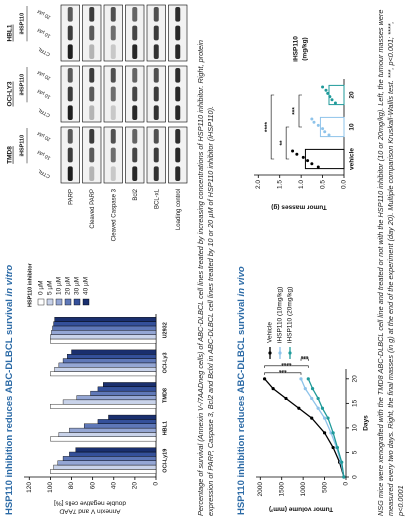 The width and height of the screenshot is (420, 519). I want to click on y-tick-label: 500, so click(324, 487).